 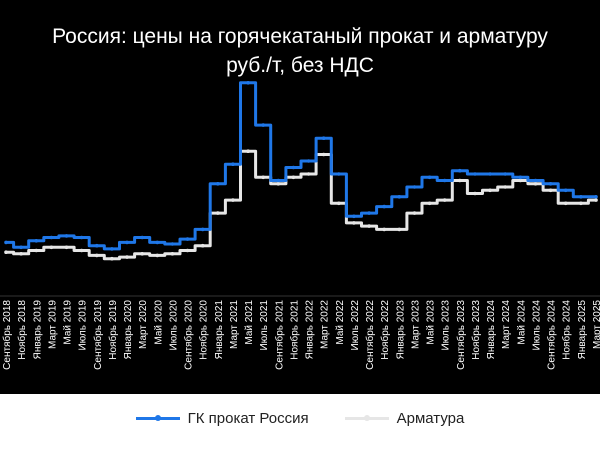 I want to click on x-tick-label: Ноябрь 2024, so click(x=567, y=330).